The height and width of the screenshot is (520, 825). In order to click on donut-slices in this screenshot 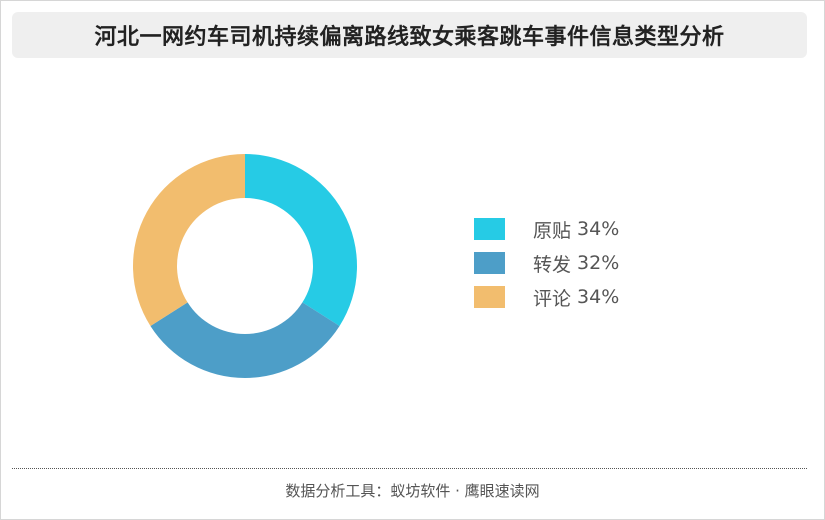, I will do `click(245, 266)`.